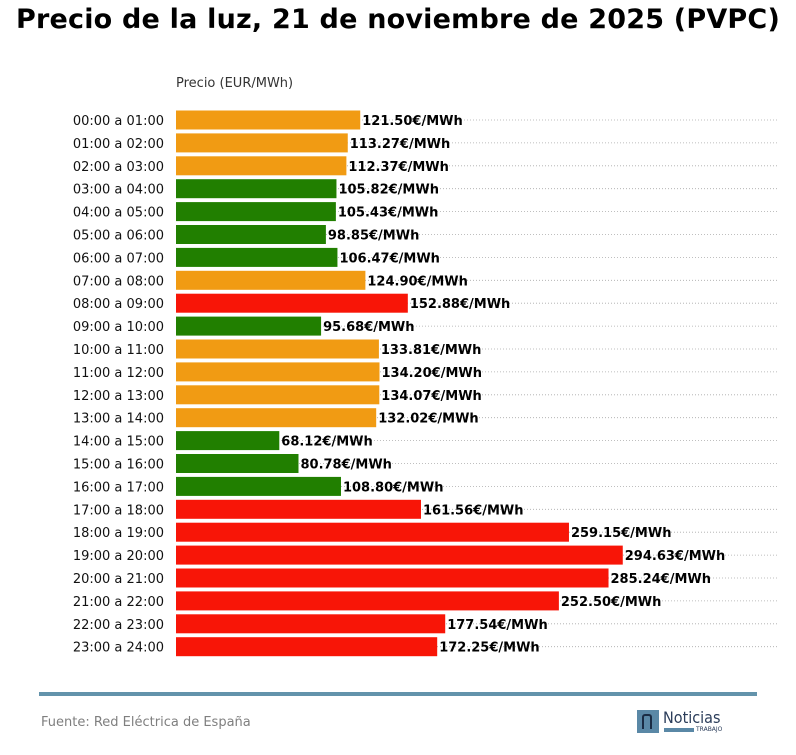 This screenshot has width=796, height=755. Describe the element at coordinates (388, 190) in the screenshot. I see `data-label: 105.82€/MWh` at that location.